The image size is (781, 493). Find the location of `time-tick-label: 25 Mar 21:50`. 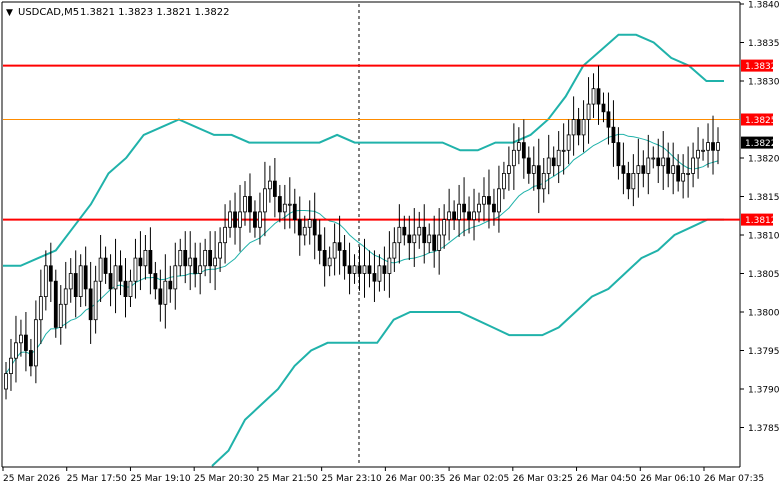

time-tick-label: 25 Mar 21:50 is located at coordinates (288, 479).